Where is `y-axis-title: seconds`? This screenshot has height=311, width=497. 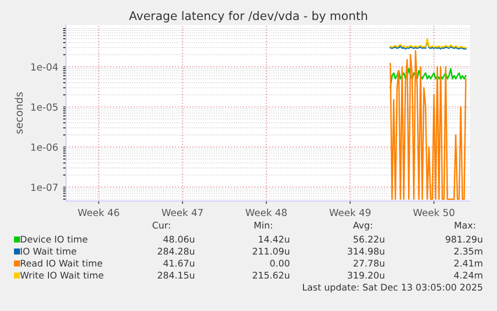 y-axis-title: seconds is located at coordinates (18, 113).